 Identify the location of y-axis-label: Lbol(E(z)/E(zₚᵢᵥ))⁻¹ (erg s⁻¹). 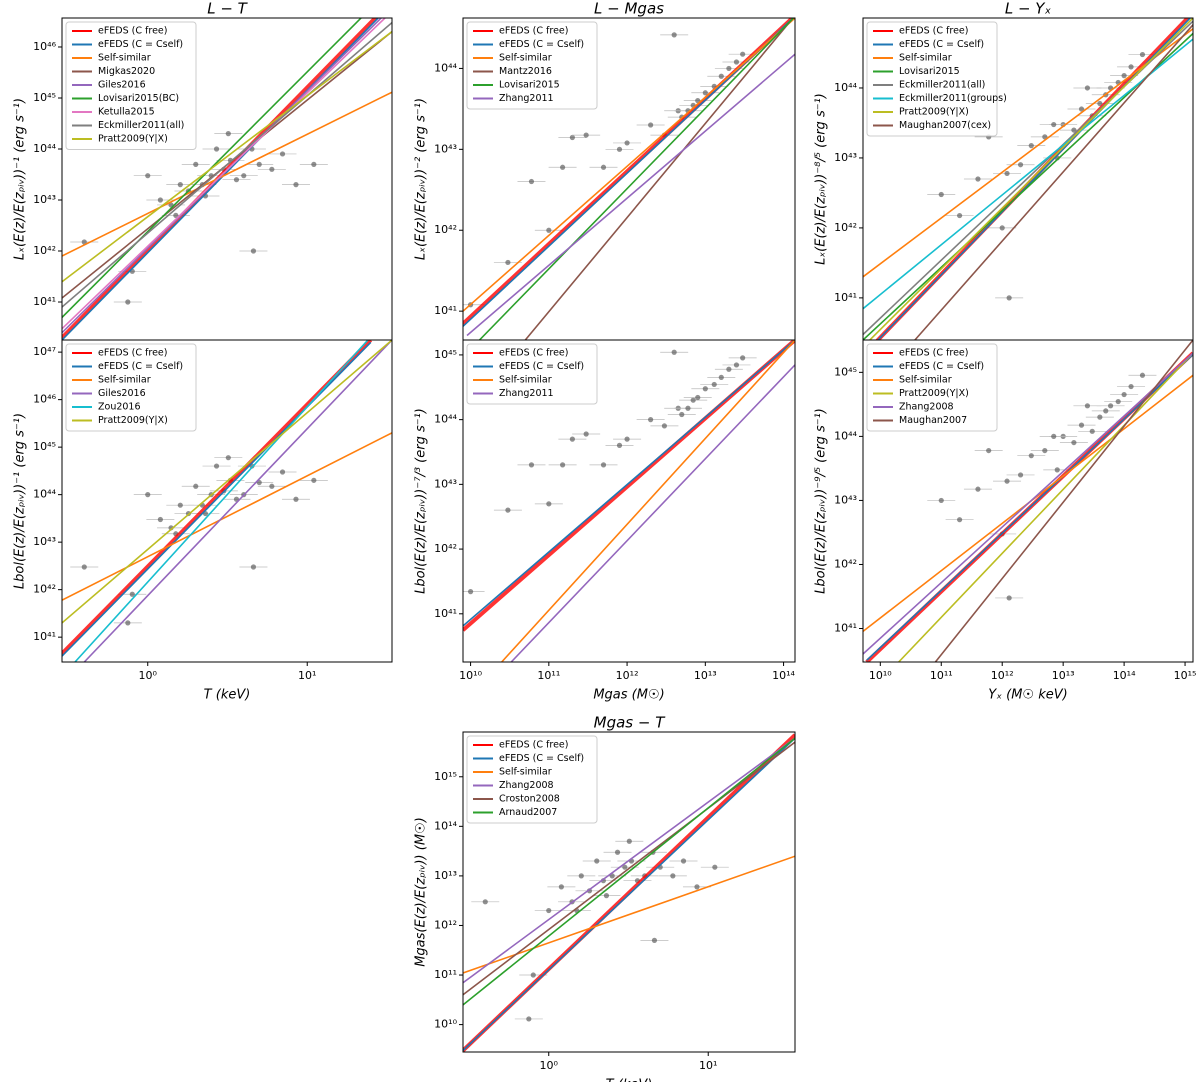
(20, 501).